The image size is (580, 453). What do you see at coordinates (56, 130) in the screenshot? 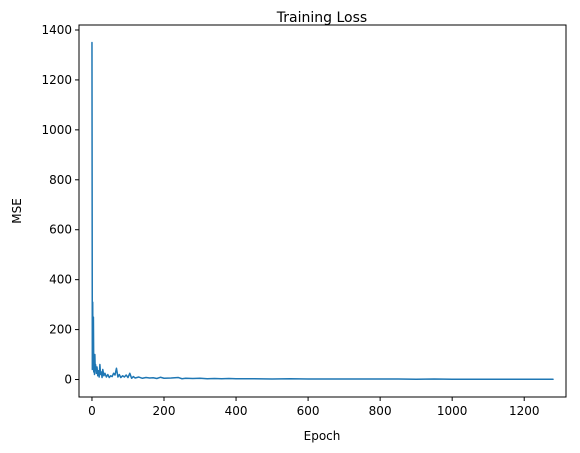
I see `y-tick-label: 1000` at bounding box center [56, 130].